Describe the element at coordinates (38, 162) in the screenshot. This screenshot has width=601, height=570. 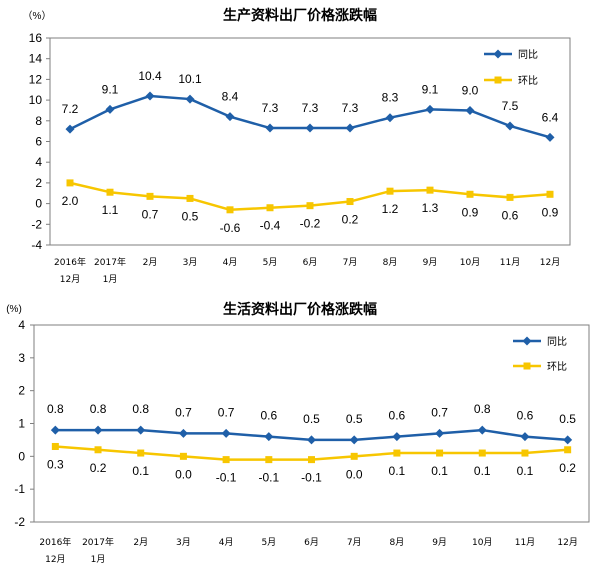
I see `y-tick-label: 4` at that location.